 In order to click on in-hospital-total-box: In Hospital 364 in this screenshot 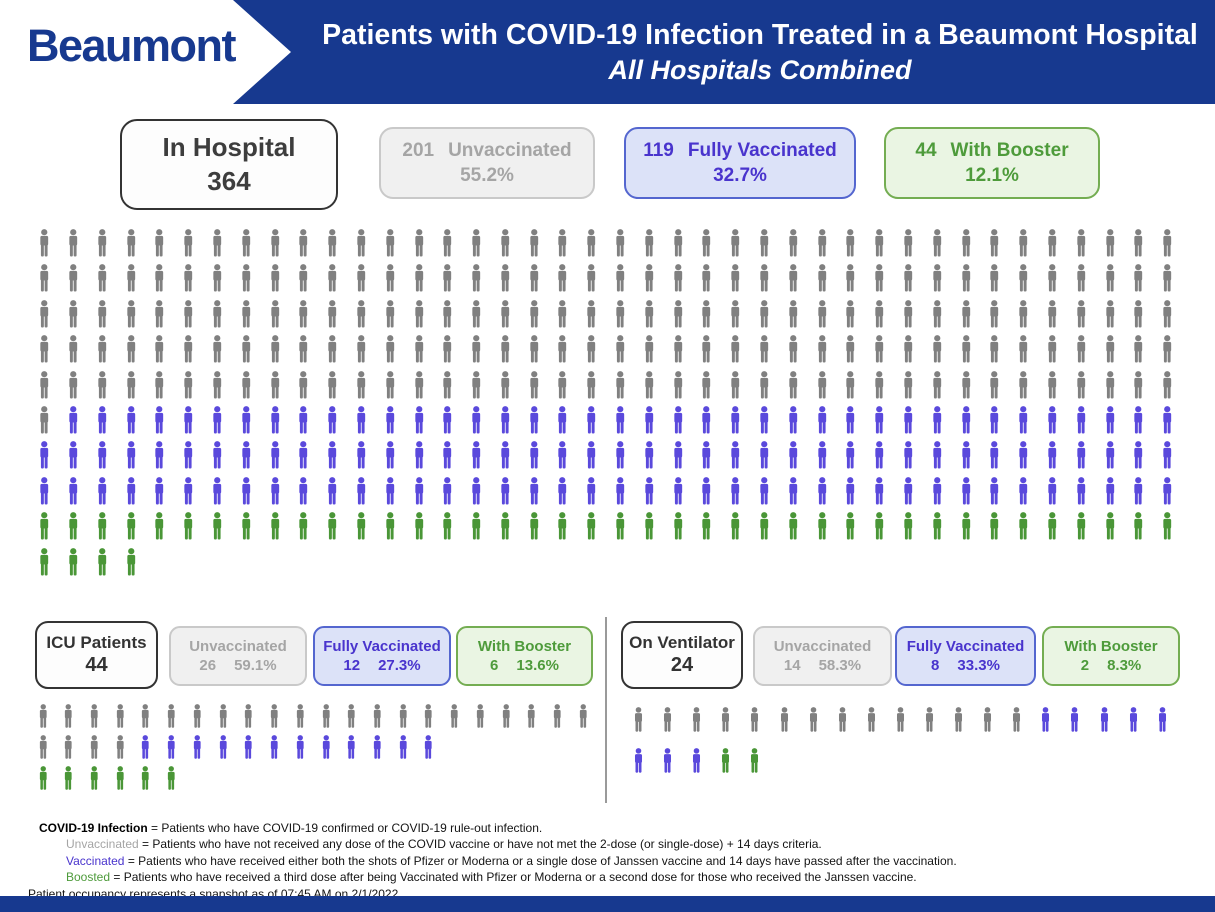, I will do `click(229, 164)`.